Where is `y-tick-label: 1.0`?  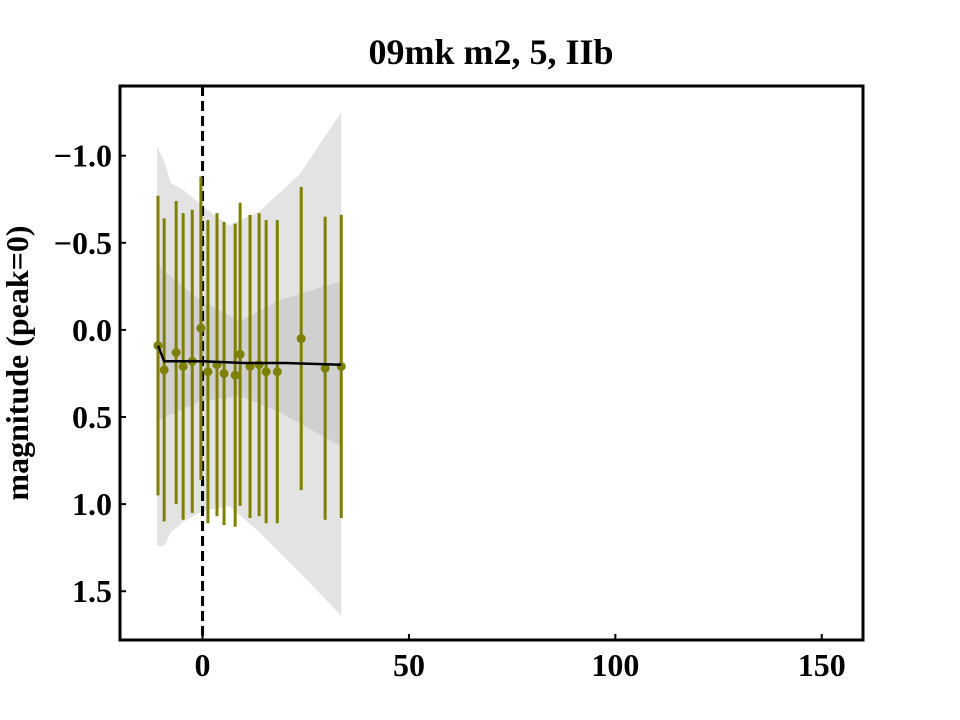 y-tick-label: 1.0 is located at coordinates (92, 504).